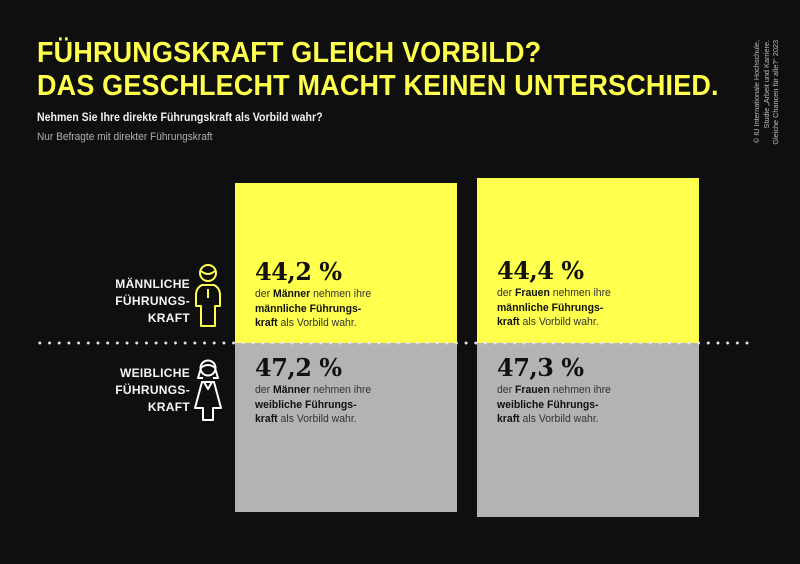 The image size is (800, 564). What do you see at coordinates (540, 367) in the screenshot?
I see `percentage-value: 47,3 %` at bounding box center [540, 367].